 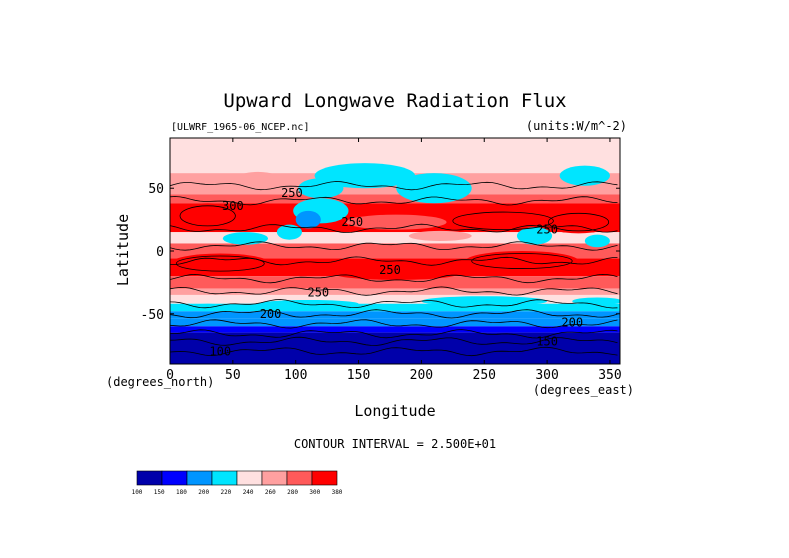 I want to click on y-tick-label: -50, so click(x=152, y=315).